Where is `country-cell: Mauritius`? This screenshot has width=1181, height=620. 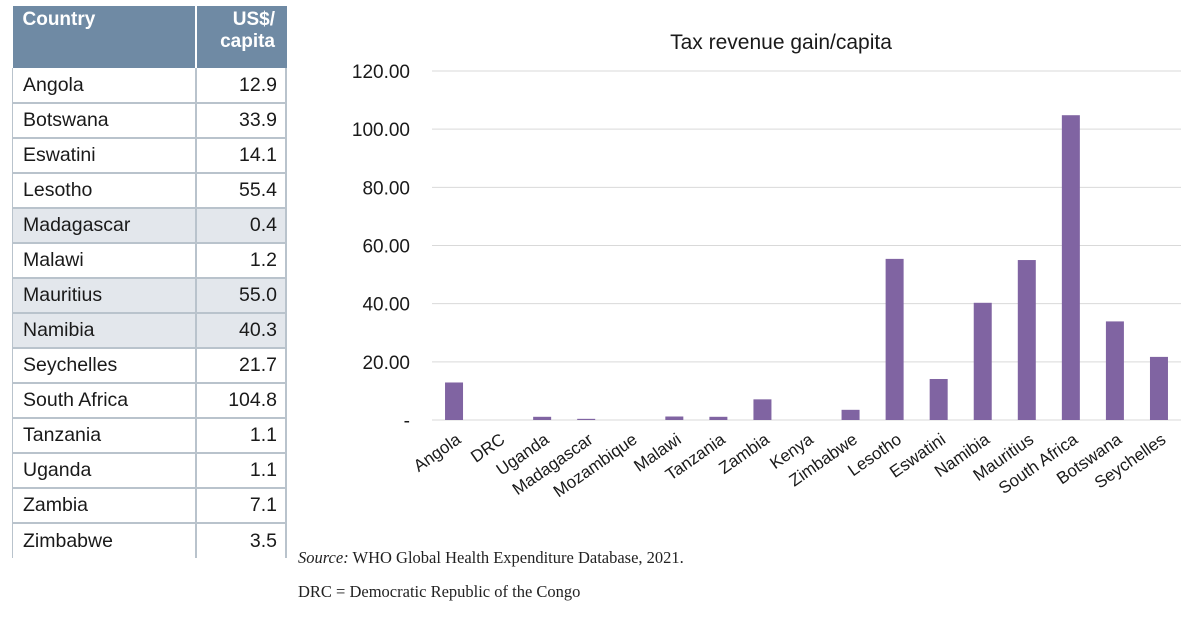
country-cell: Mauritius is located at coordinates (105, 296).